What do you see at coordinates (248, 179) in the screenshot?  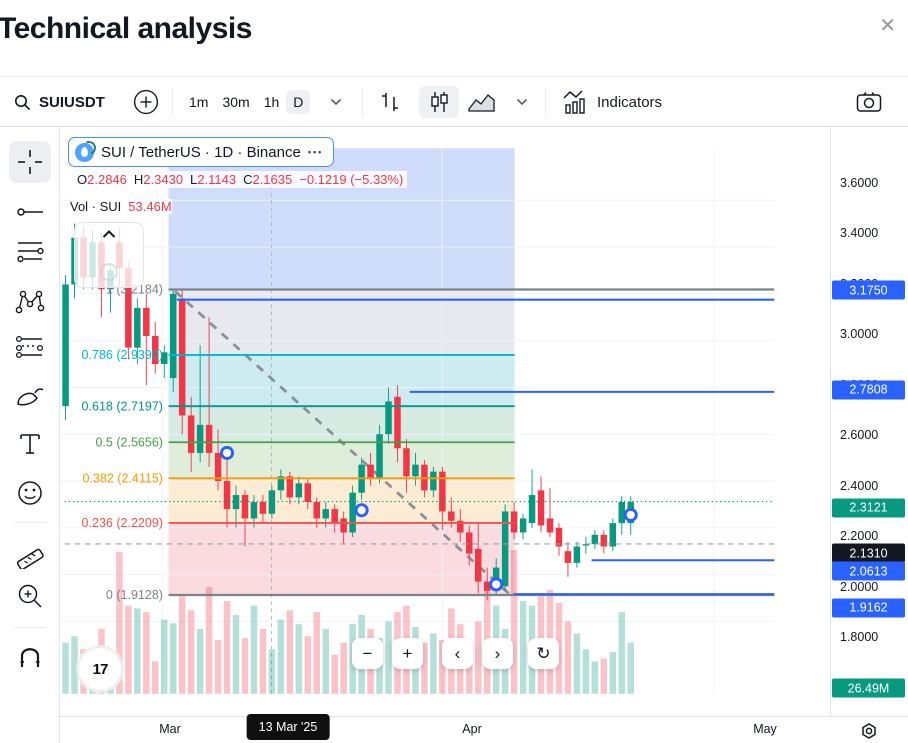 I see `ohlc-key: C` at bounding box center [248, 179].